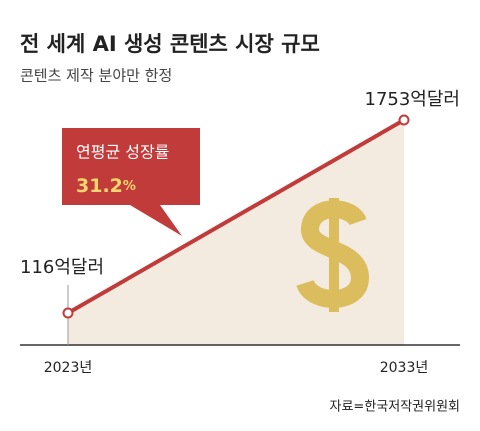 The width and height of the screenshot is (480, 431). Describe the element at coordinates (413, 99) in the screenshot. I see `value-label: 1753억달러` at that location.